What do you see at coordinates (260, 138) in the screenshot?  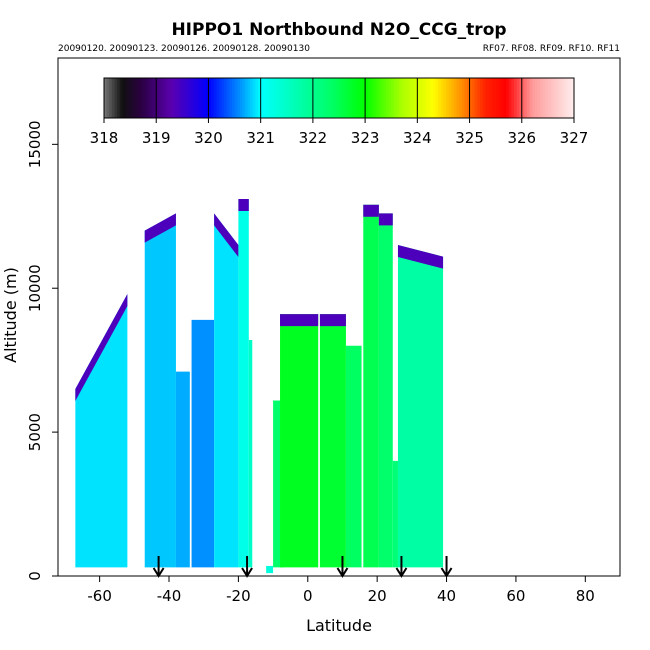 I see `colorbar-tick-label: 321` at bounding box center [260, 138].